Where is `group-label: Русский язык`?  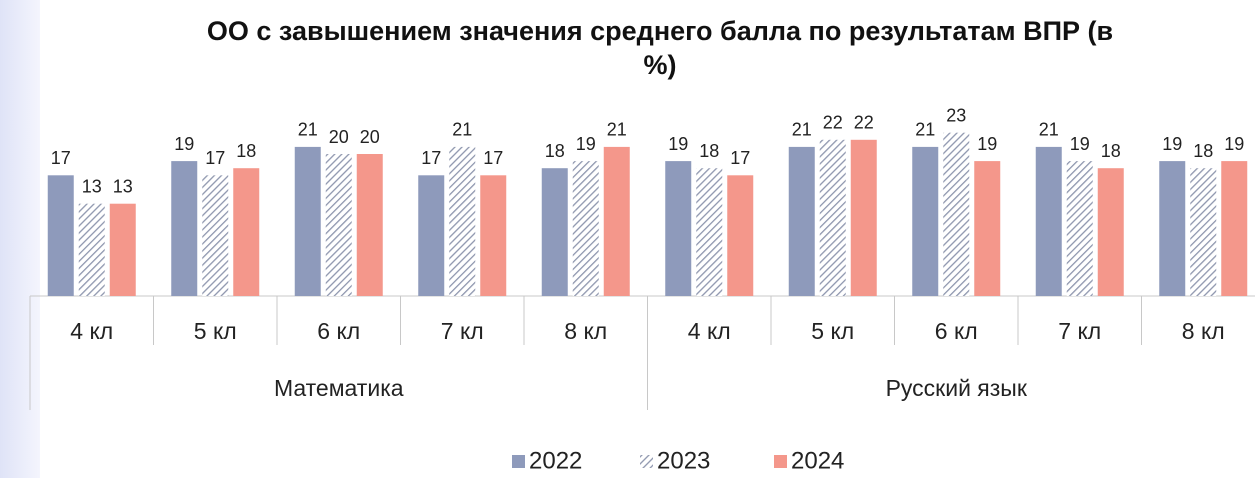 group-label: Русский язык is located at coordinates (957, 388).